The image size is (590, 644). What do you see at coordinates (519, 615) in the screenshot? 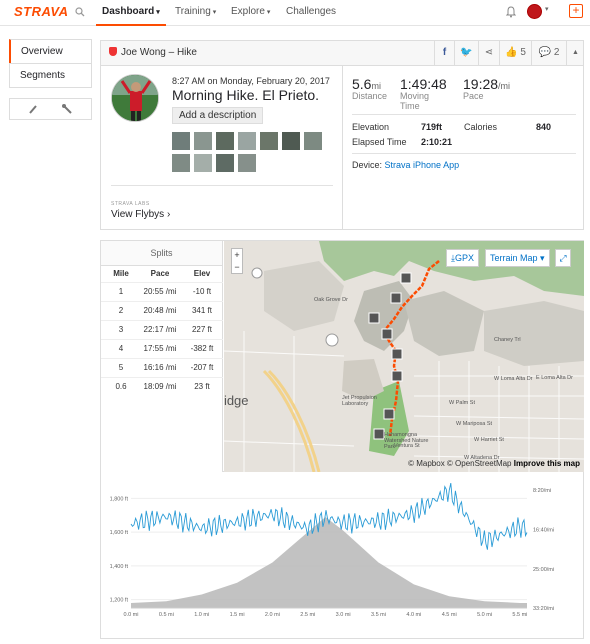
I see `x-tick-label: 5.5 mi` at bounding box center [519, 615].